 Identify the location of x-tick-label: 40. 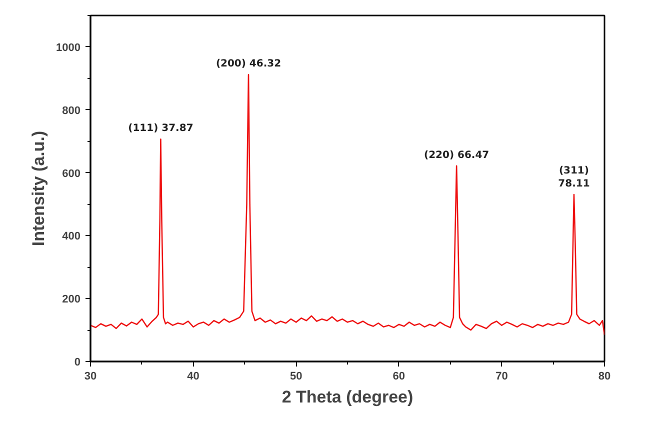
(193, 376).